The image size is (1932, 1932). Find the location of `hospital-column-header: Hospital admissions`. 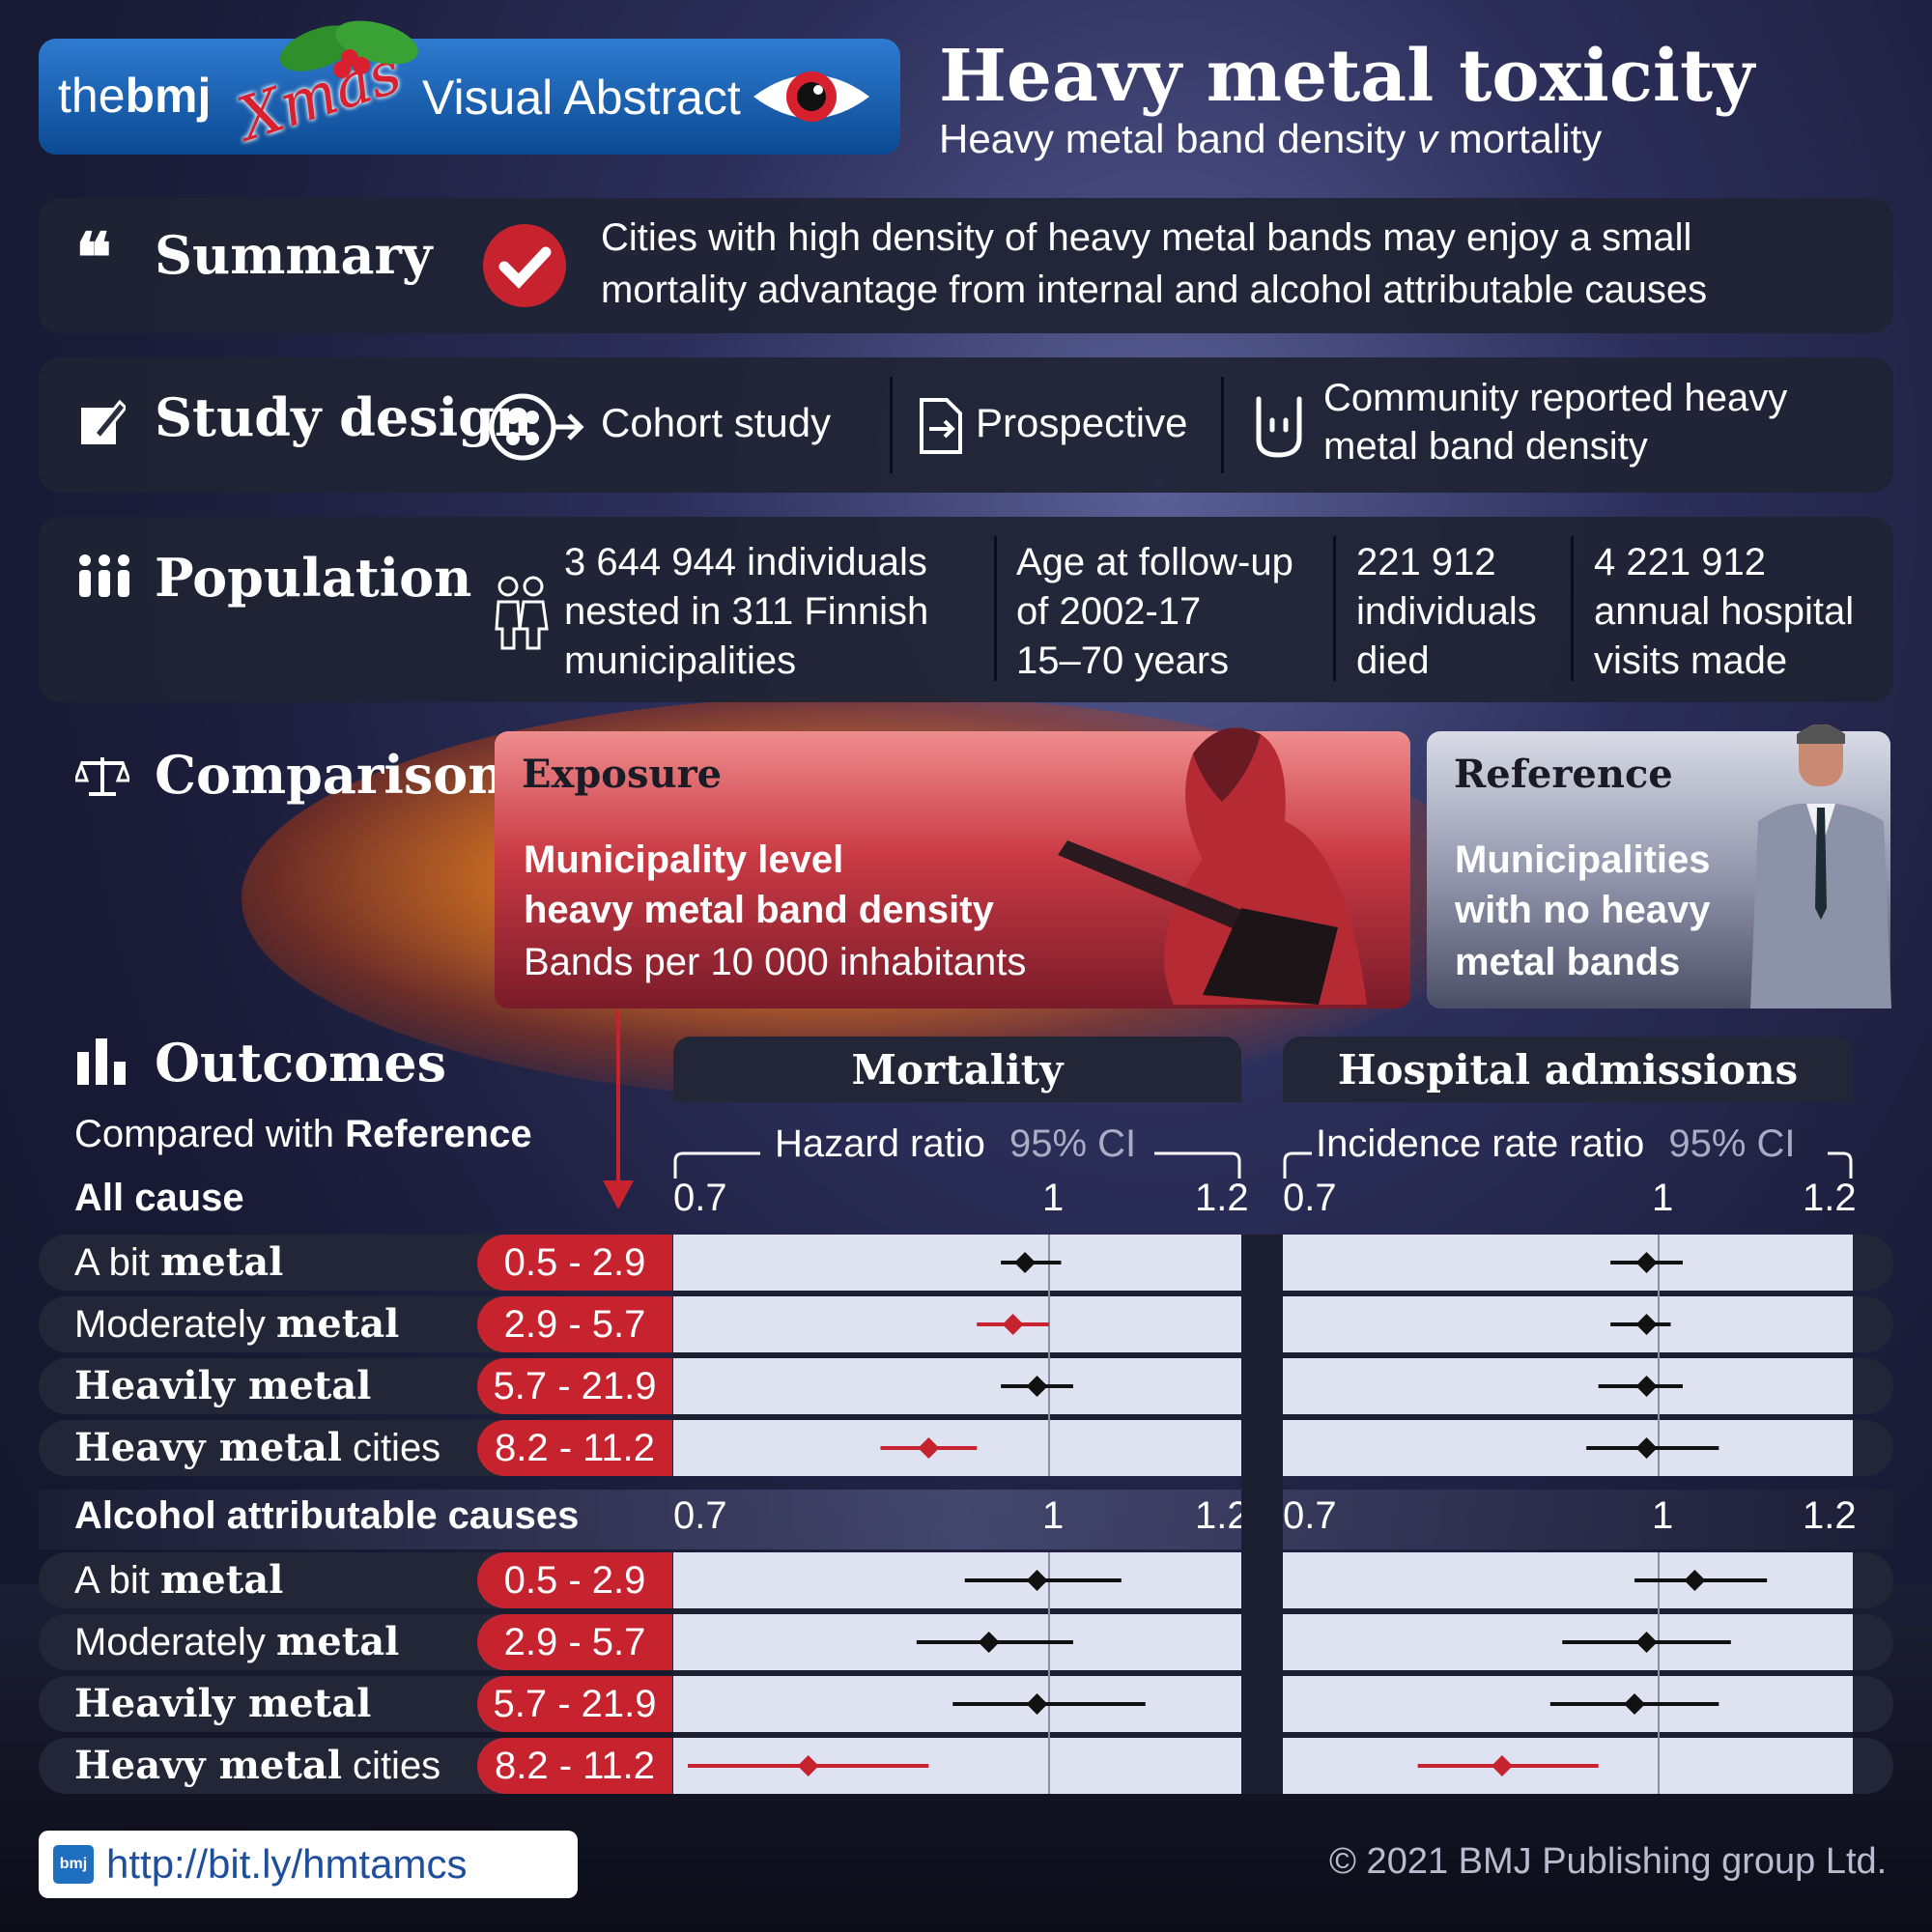

hospital-column-header: Hospital admissions is located at coordinates (1568, 1069).